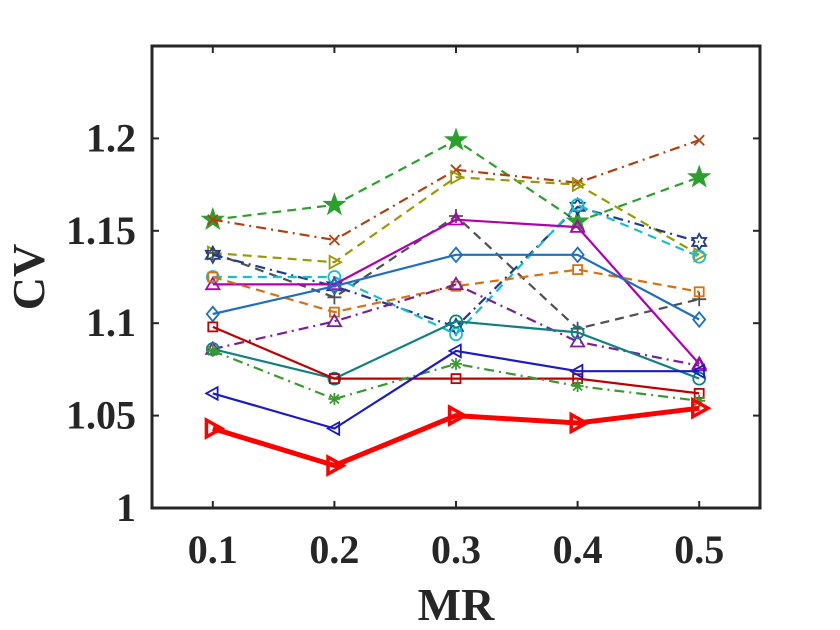 The image size is (840, 630). What do you see at coordinates (456, 549) in the screenshot?
I see `x-tick-label: 0.3` at bounding box center [456, 549].